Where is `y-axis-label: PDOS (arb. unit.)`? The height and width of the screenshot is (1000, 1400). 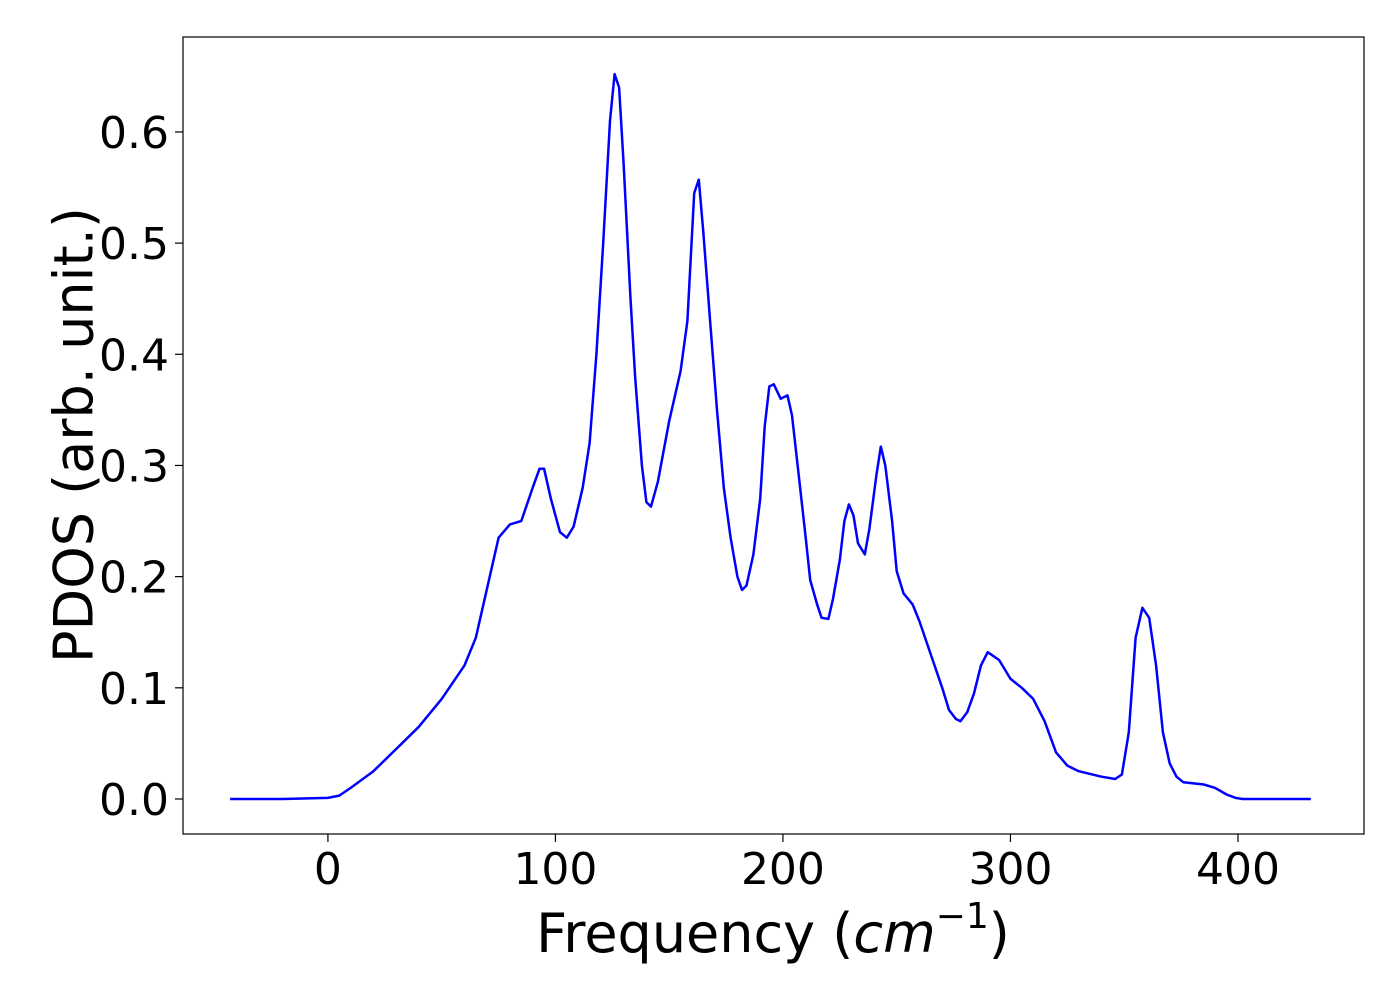 y-axis-label: PDOS (arb. unit.) is located at coordinates (74, 435).